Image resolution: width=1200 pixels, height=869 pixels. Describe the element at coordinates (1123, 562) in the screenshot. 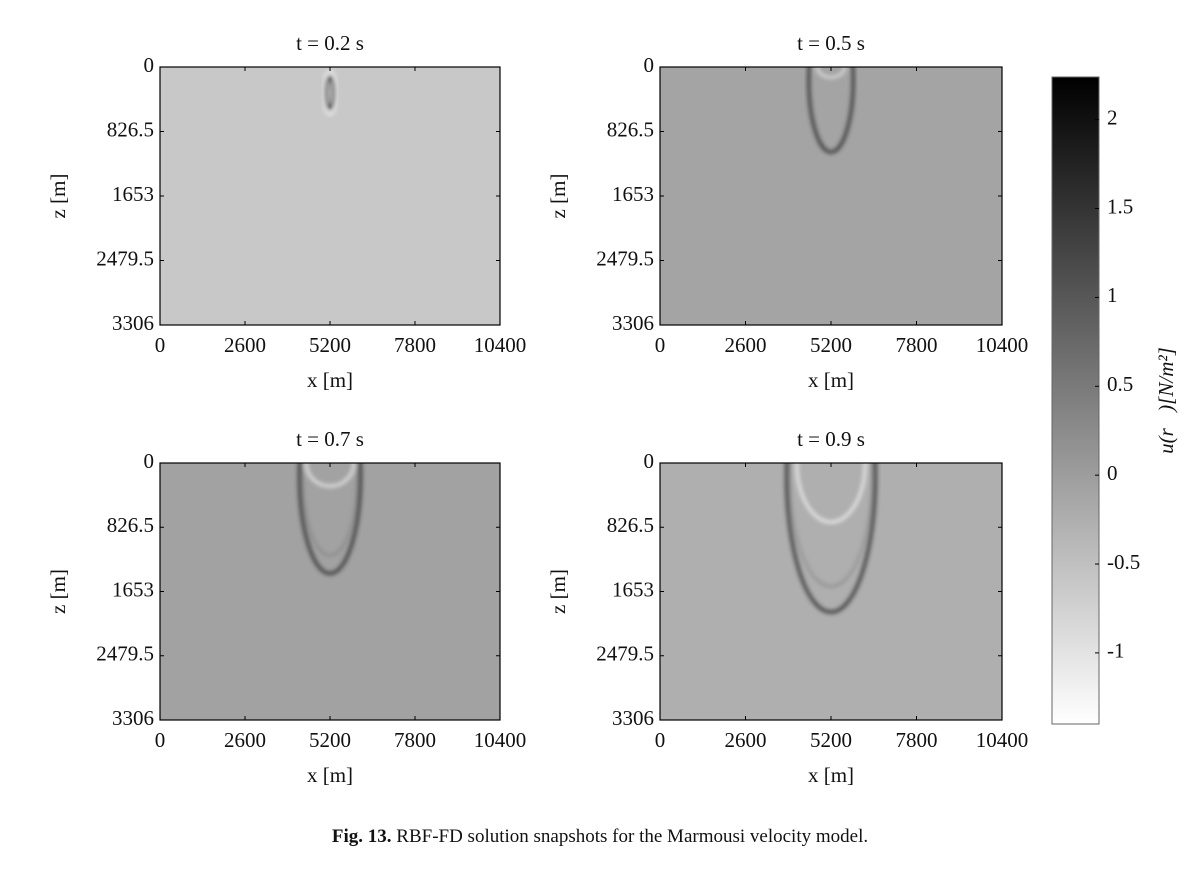

I see `colorbar-tick-label: -0.5` at that location.